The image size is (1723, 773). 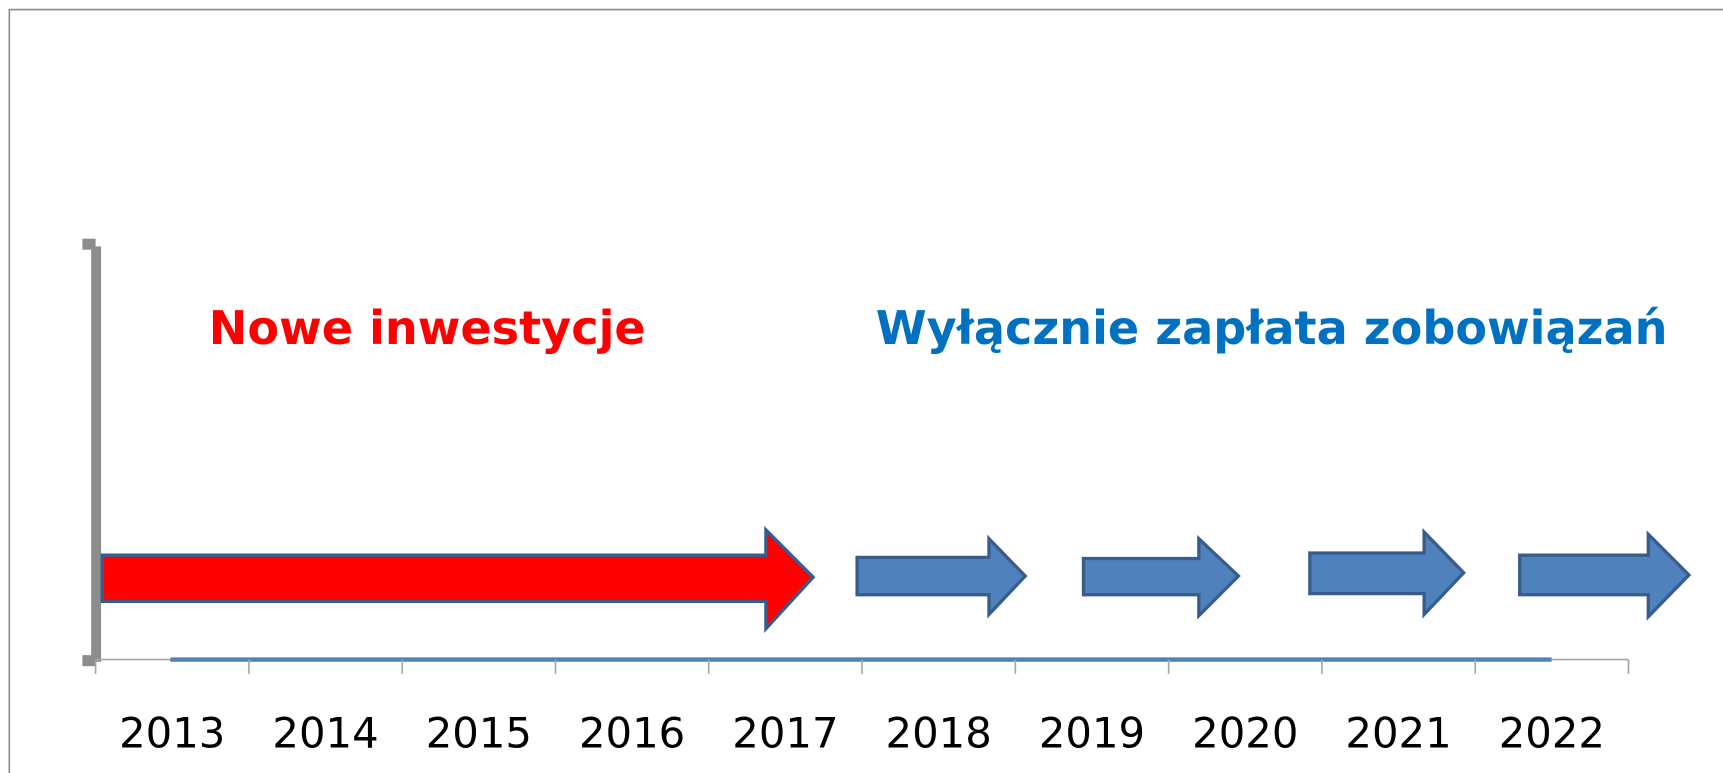 I want to click on year-label: 2022, so click(x=1552, y=732).